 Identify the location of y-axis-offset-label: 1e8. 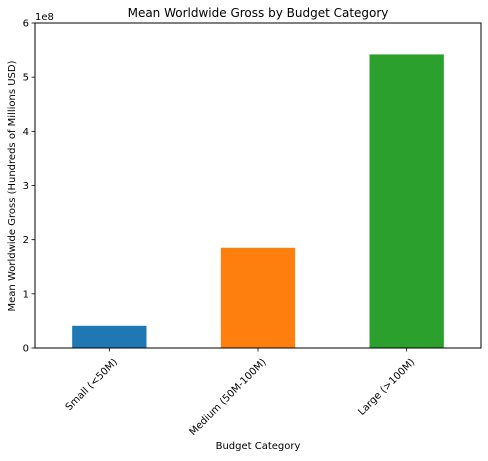
(44, 17).